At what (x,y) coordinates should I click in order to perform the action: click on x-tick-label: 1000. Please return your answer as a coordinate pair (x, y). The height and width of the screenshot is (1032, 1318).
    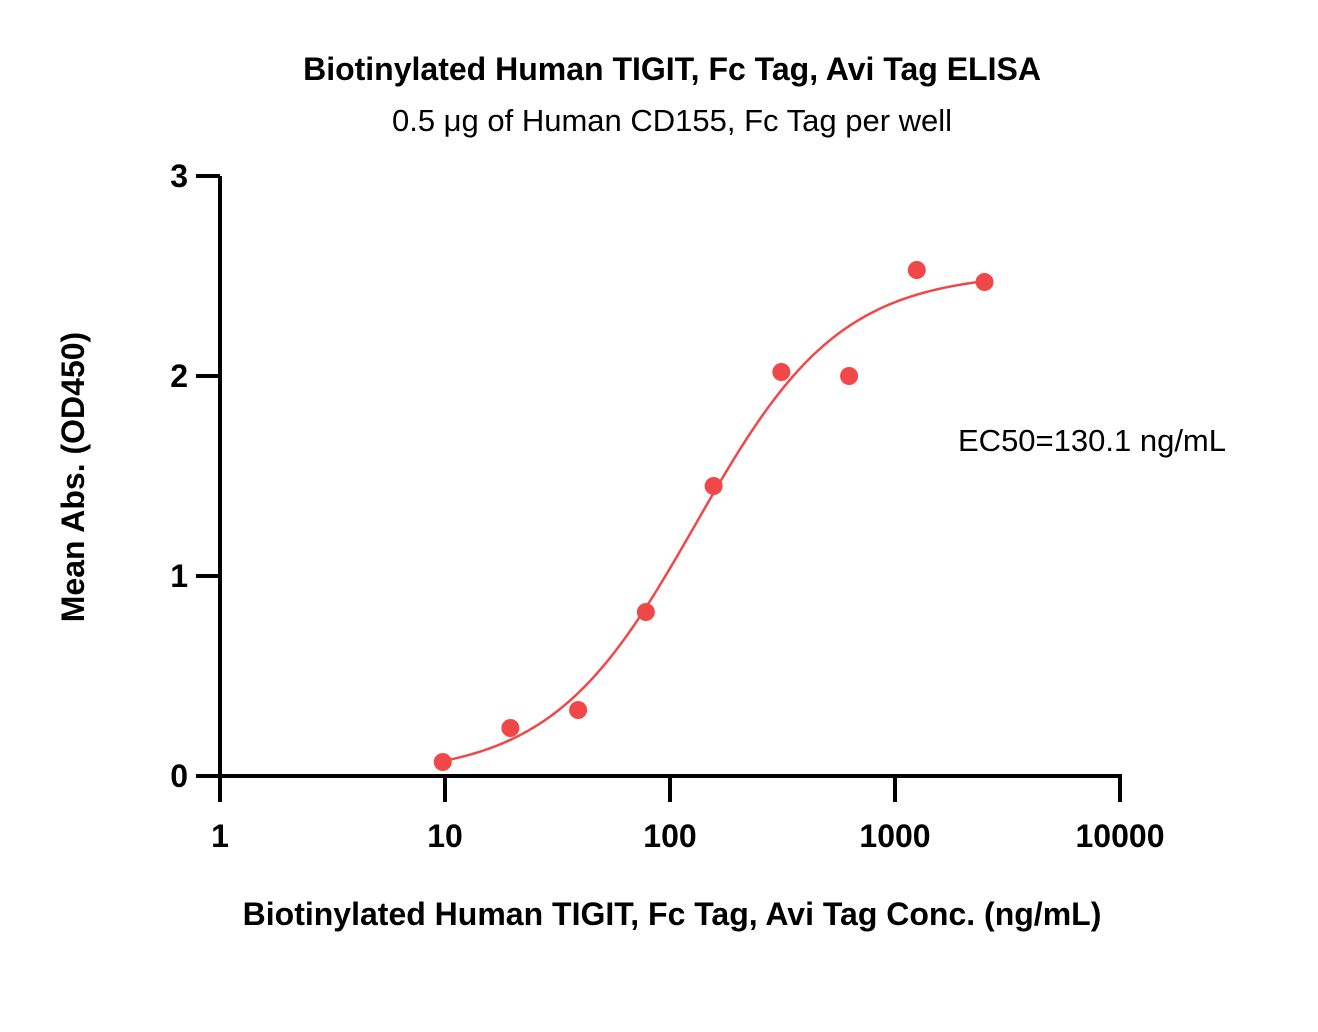
    Looking at the image, I should click on (894, 836).